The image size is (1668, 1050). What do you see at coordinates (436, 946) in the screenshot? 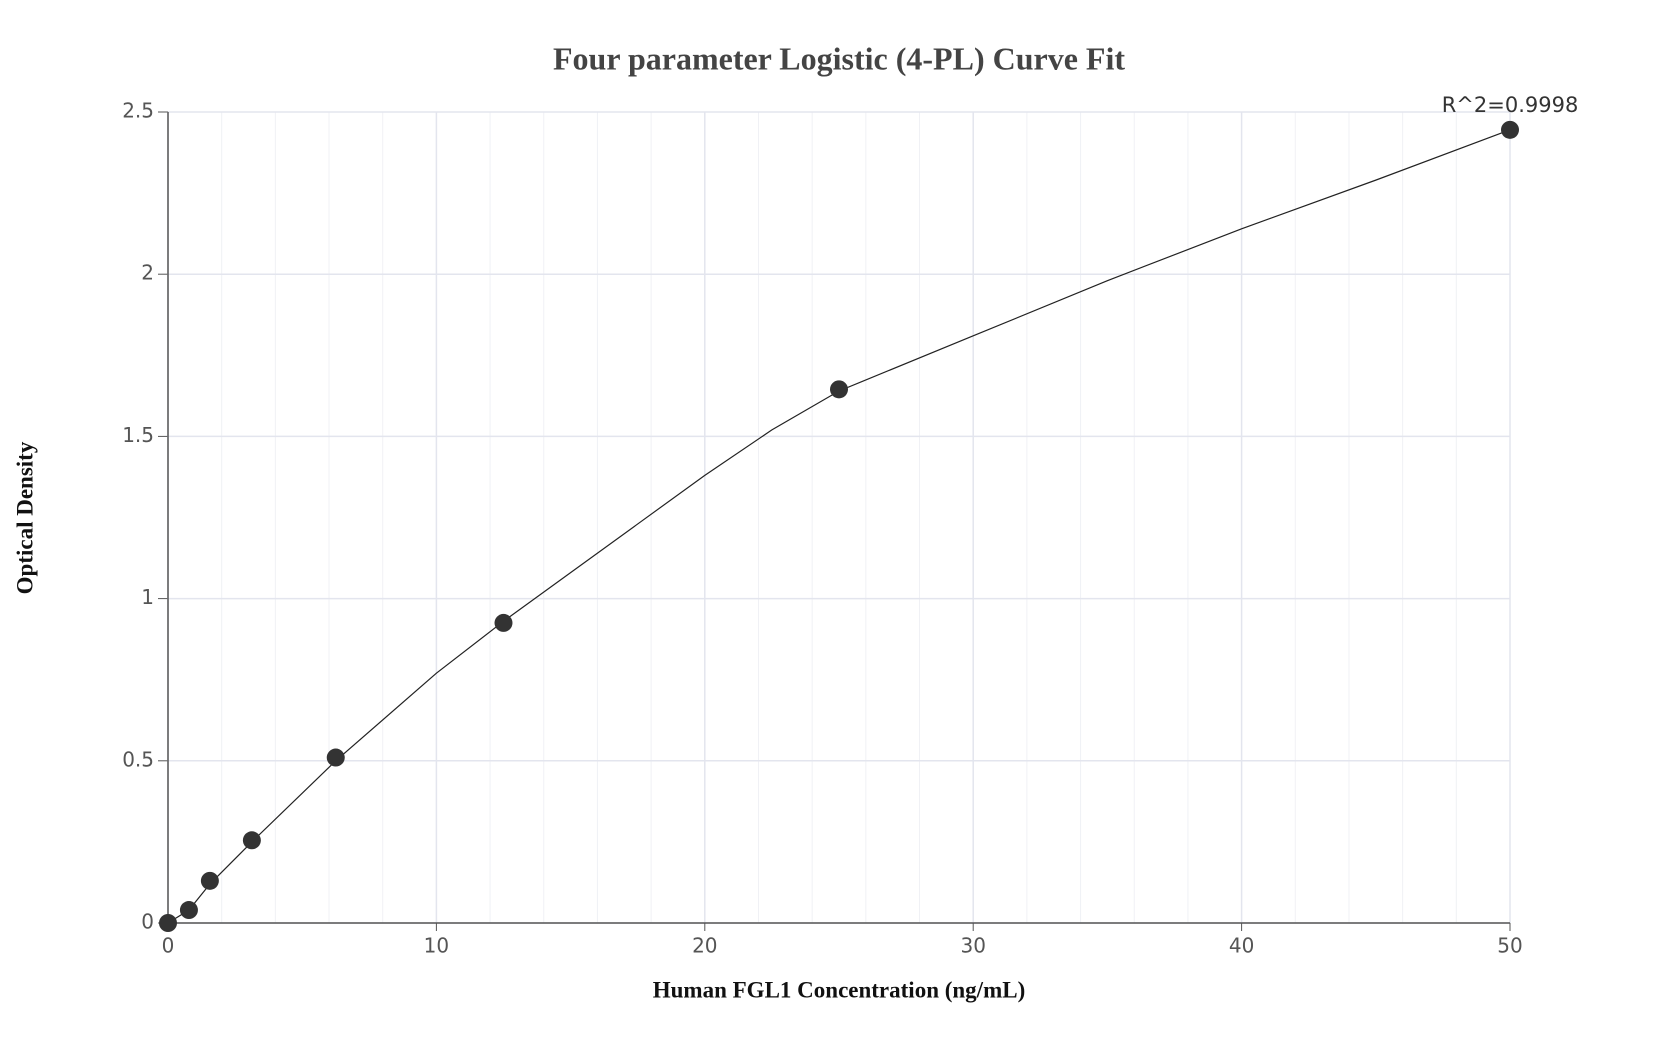
I see `x-tick-label: 10` at bounding box center [436, 946].